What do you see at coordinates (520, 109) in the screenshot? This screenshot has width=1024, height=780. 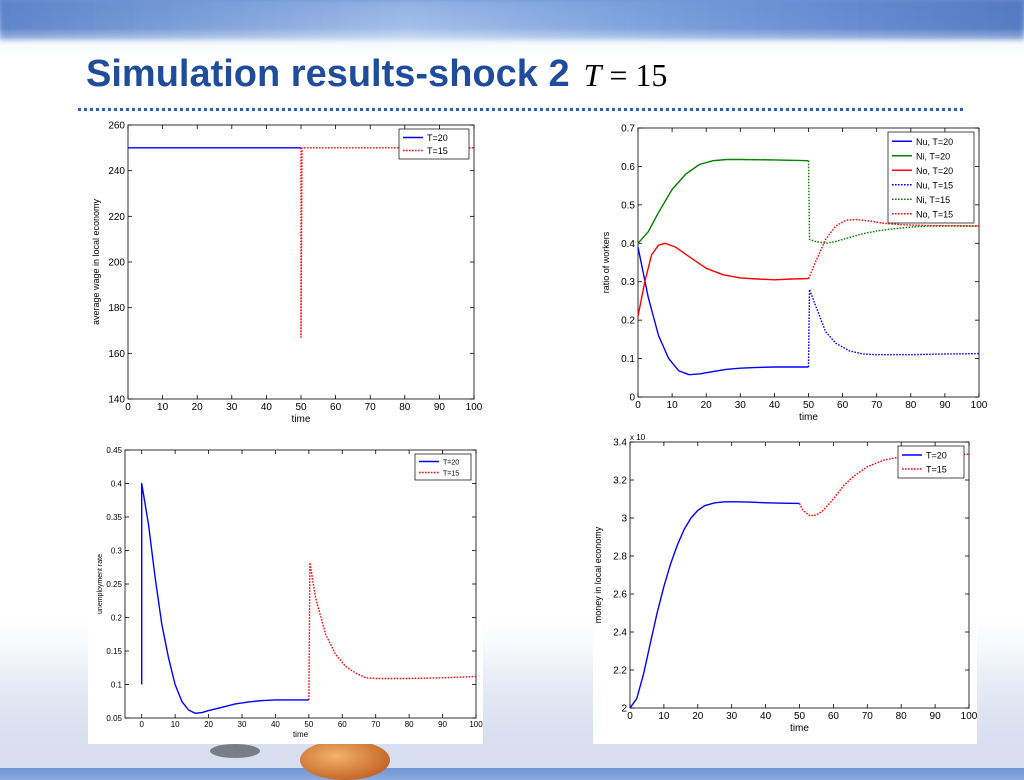 I see `title-divider` at bounding box center [520, 109].